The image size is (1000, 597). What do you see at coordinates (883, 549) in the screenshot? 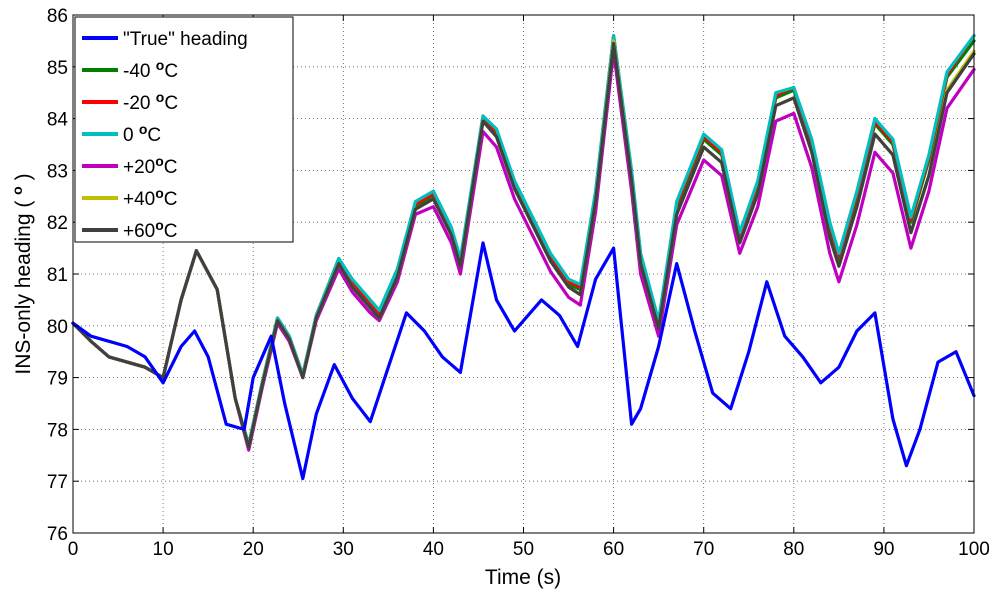
I see `x-tick-label: 90` at bounding box center [883, 549].